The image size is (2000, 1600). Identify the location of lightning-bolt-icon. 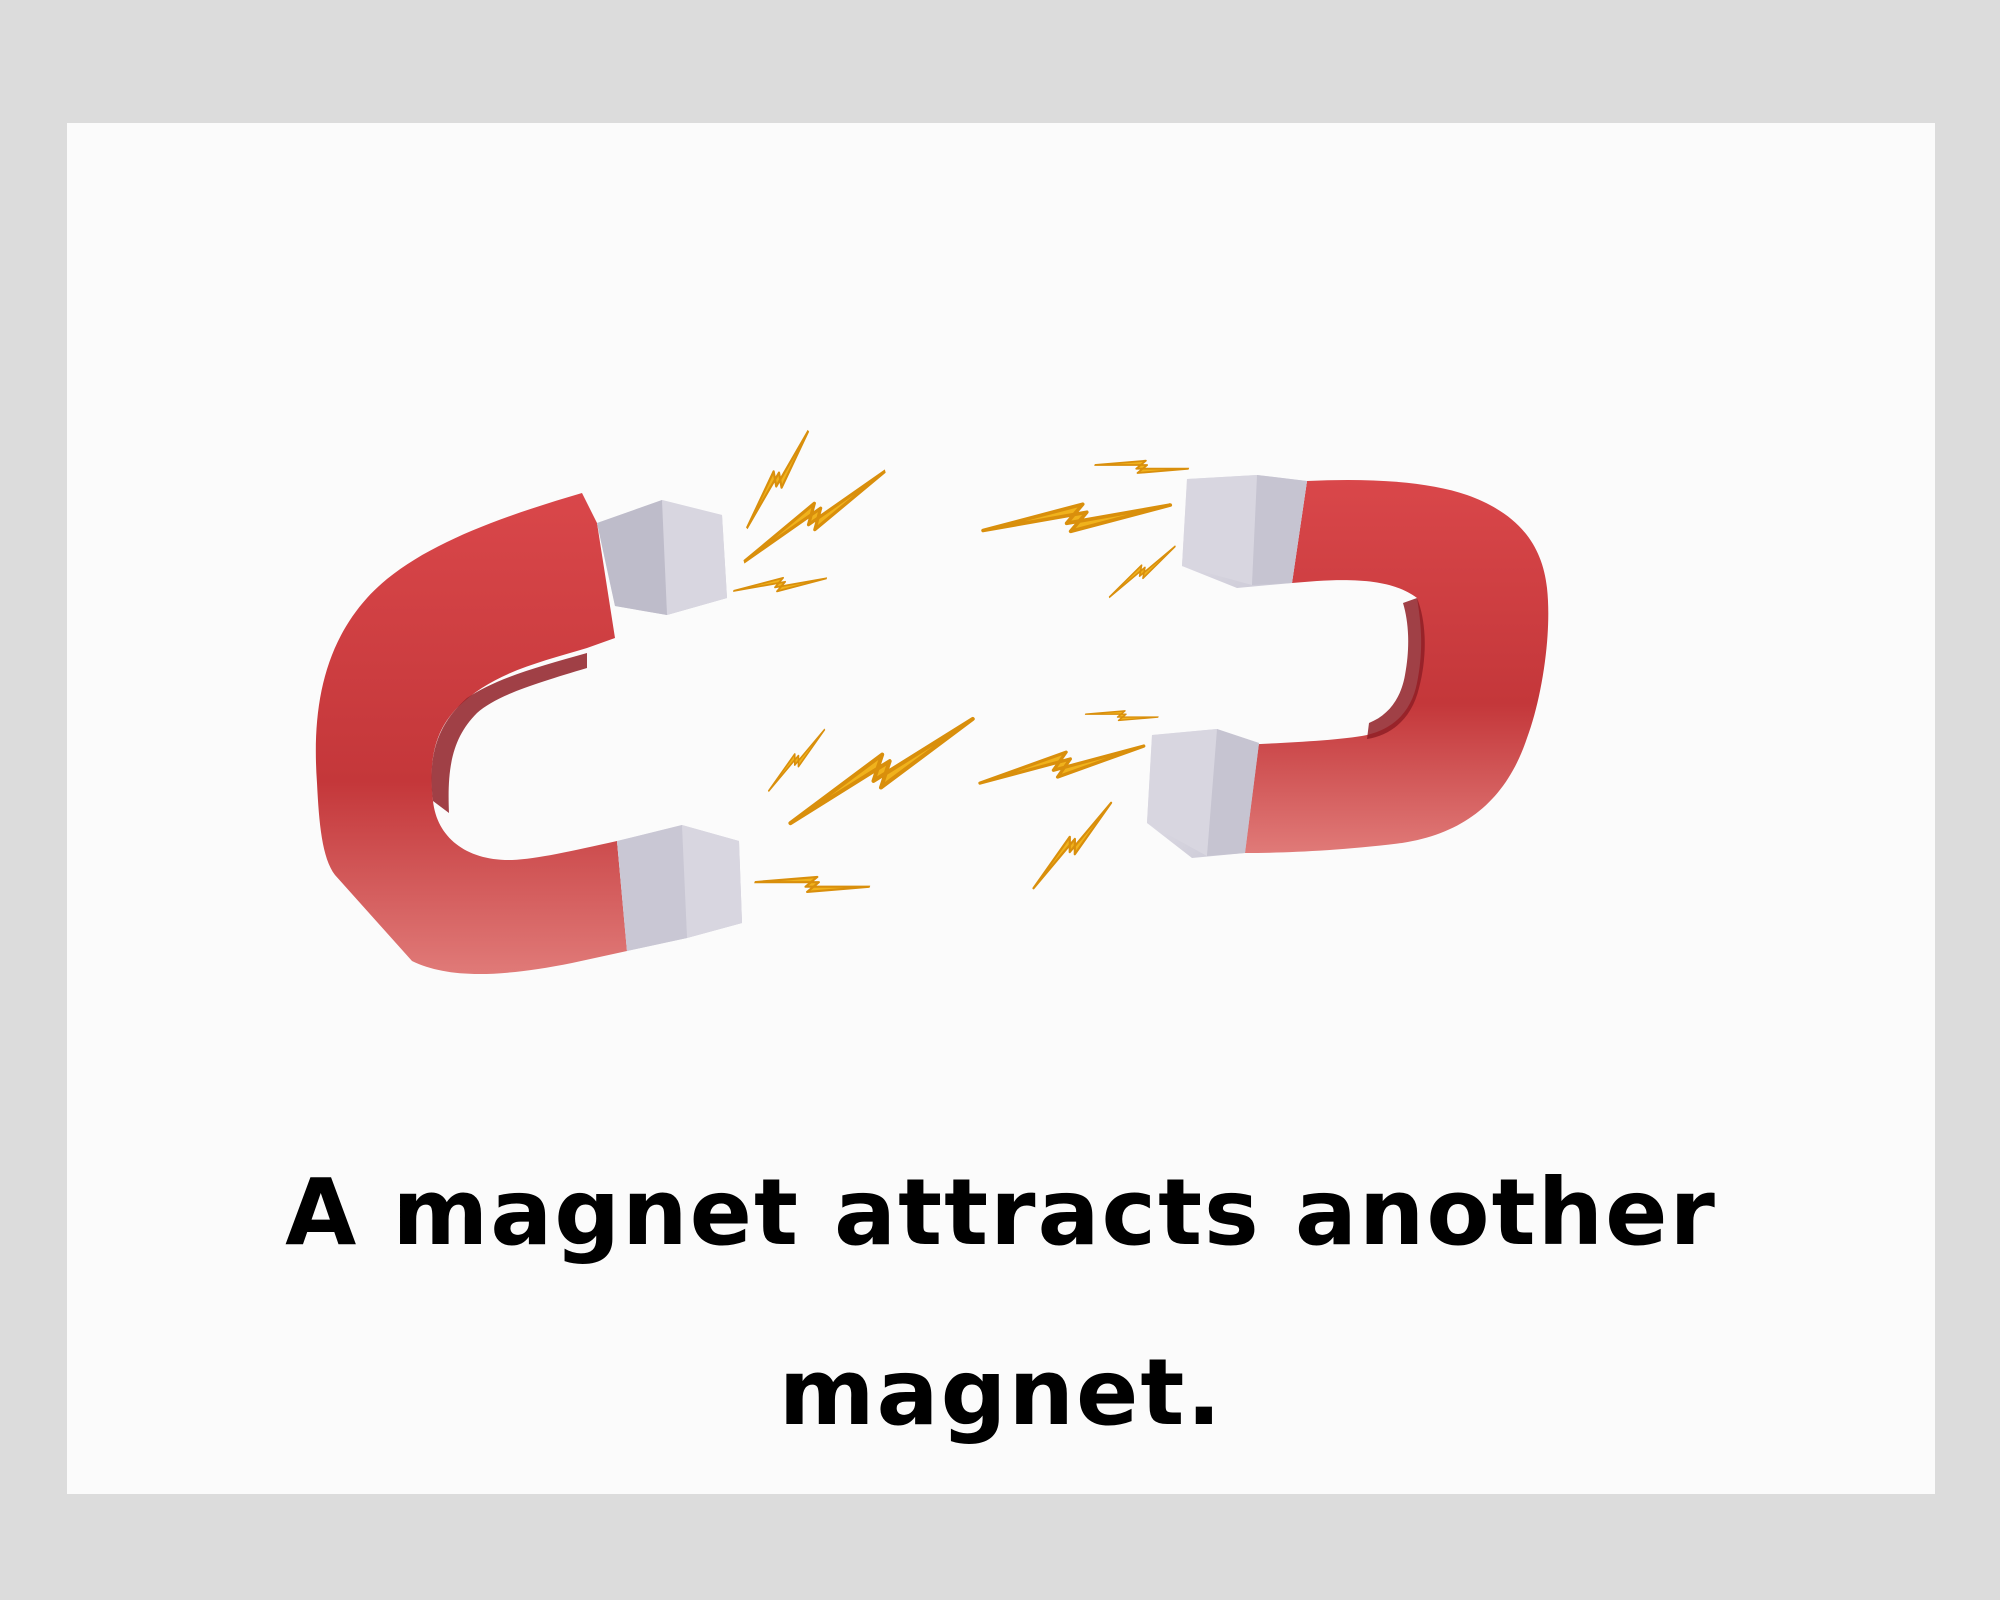
(854, 675).